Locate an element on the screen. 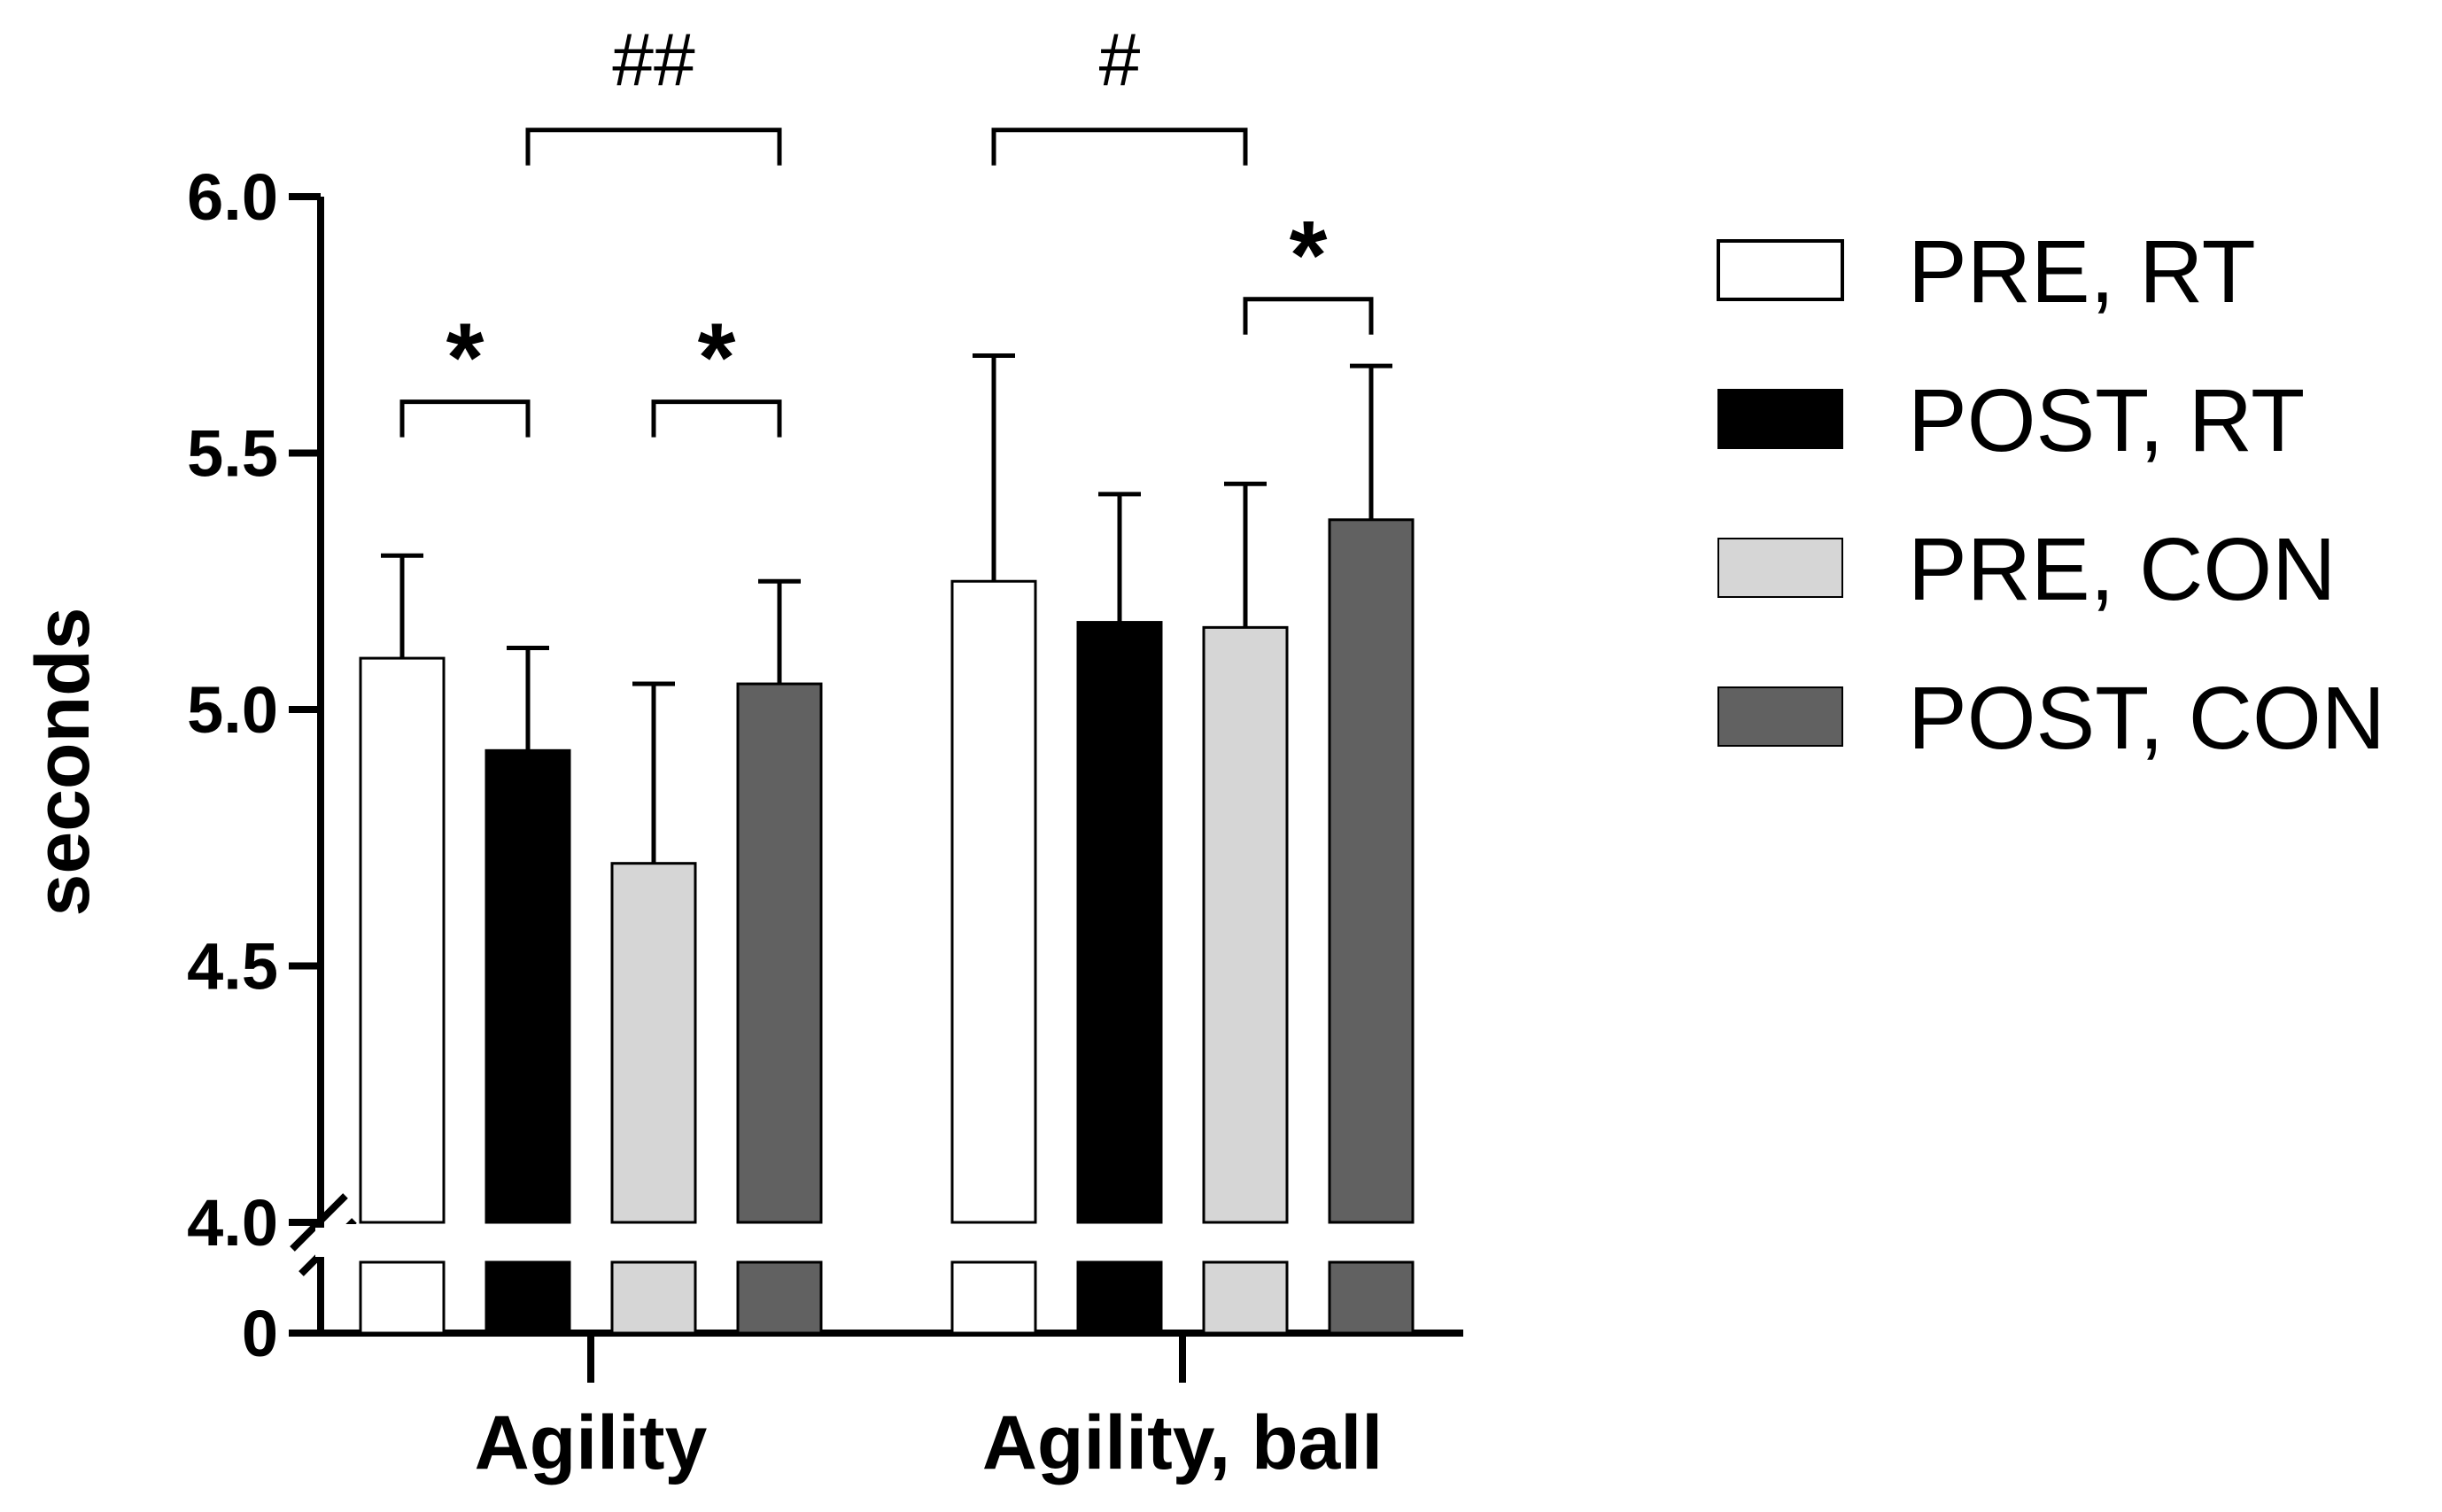  significance-label: # is located at coordinates (1120, 61).